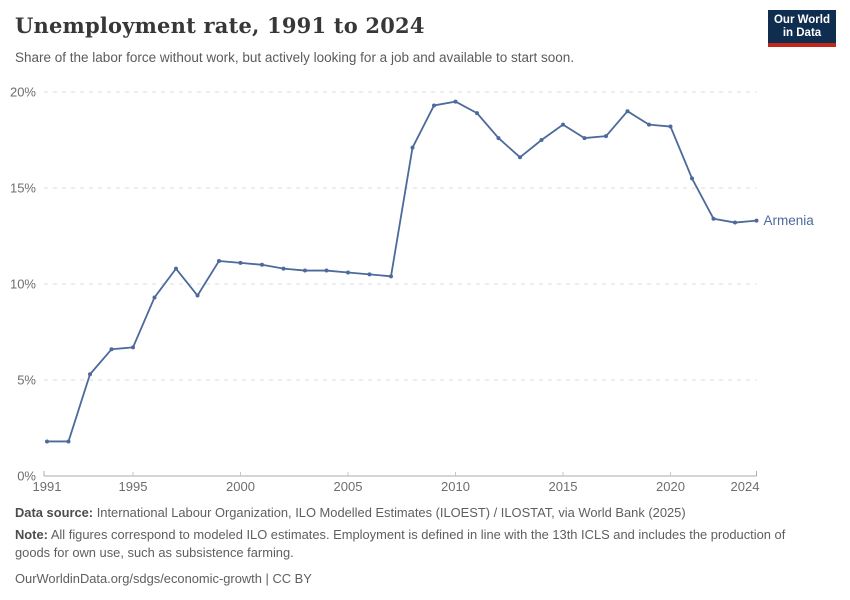 The width and height of the screenshot is (850, 600). What do you see at coordinates (563, 486) in the screenshot?
I see `x-axis-tick-label: 2015` at bounding box center [563, 486].